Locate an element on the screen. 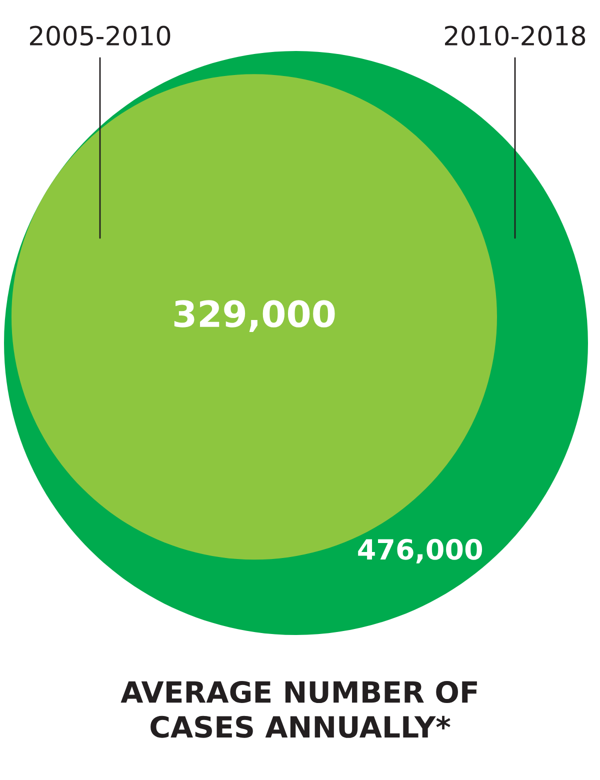 The height and width of the screenshot is (780, 600). text: AVERAGE NUMBER OF CASES ANNUALLY* is located at coordinates (298, 709).